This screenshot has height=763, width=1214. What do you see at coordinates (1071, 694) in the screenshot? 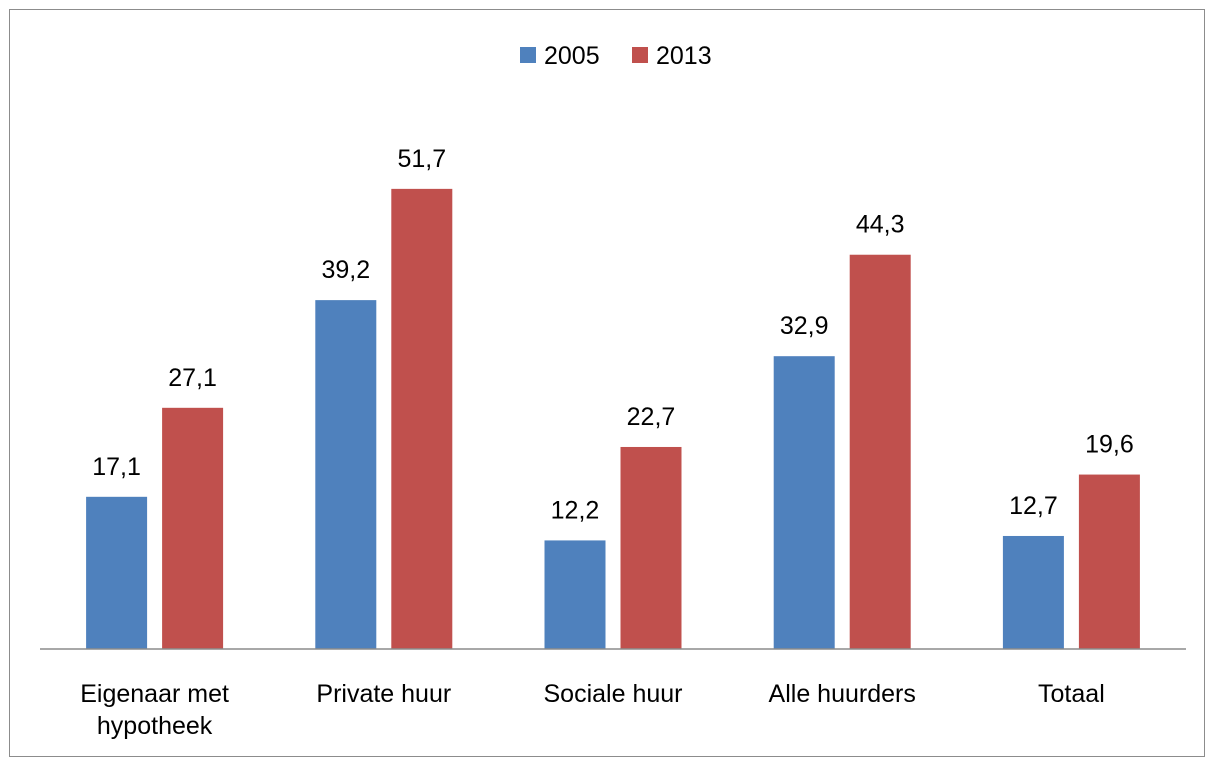
I see `x-tick-label-4: Totaal` at bounding box center [1071, 694].